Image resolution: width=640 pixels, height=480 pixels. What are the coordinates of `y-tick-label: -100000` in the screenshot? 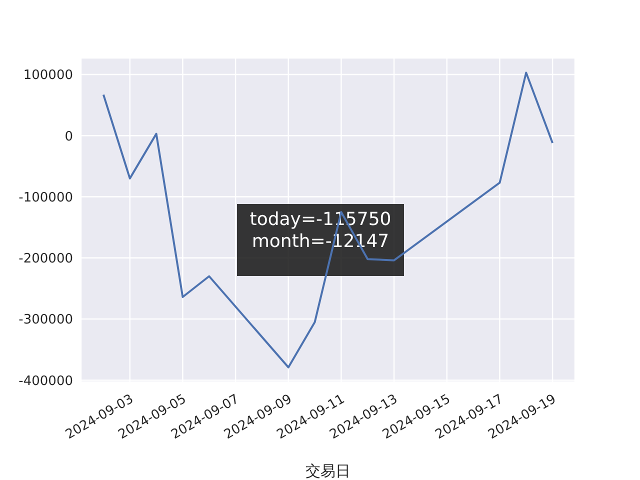 It's located at (45, 198).